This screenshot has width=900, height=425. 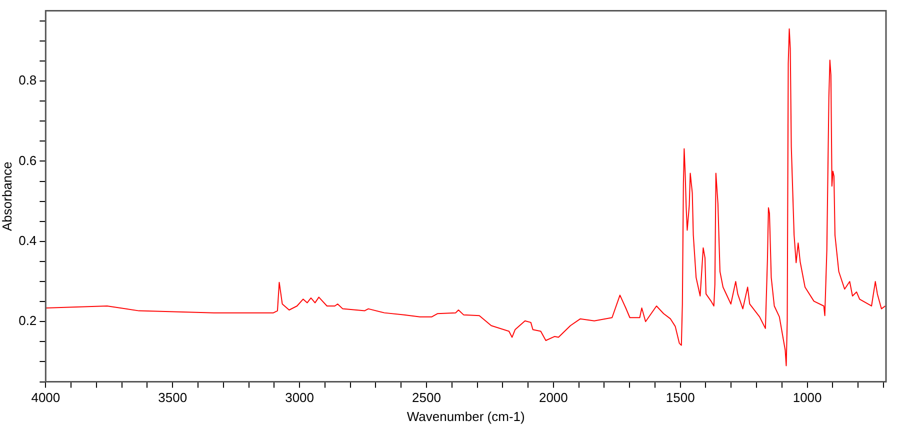 I want to click on x-tick-label: 1000, so click(x=807, y=398).